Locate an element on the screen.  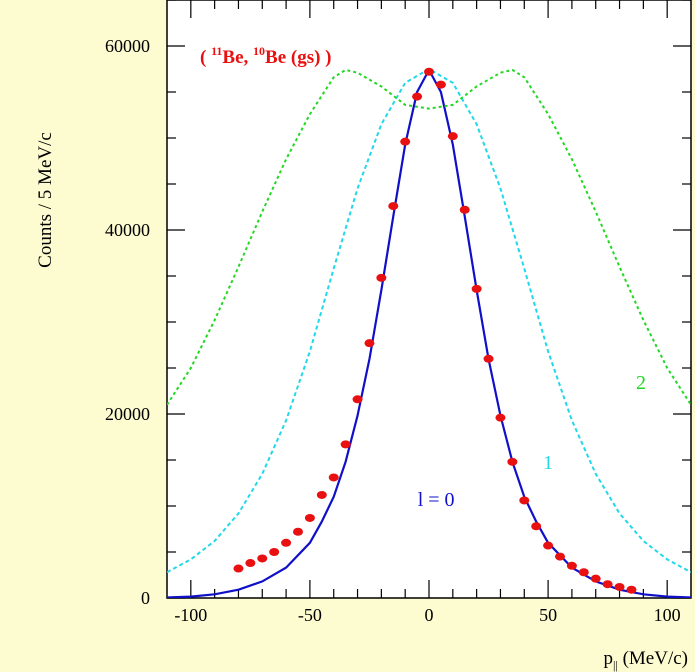
x-tick-label: -100 is located at coordinates (190, 615).